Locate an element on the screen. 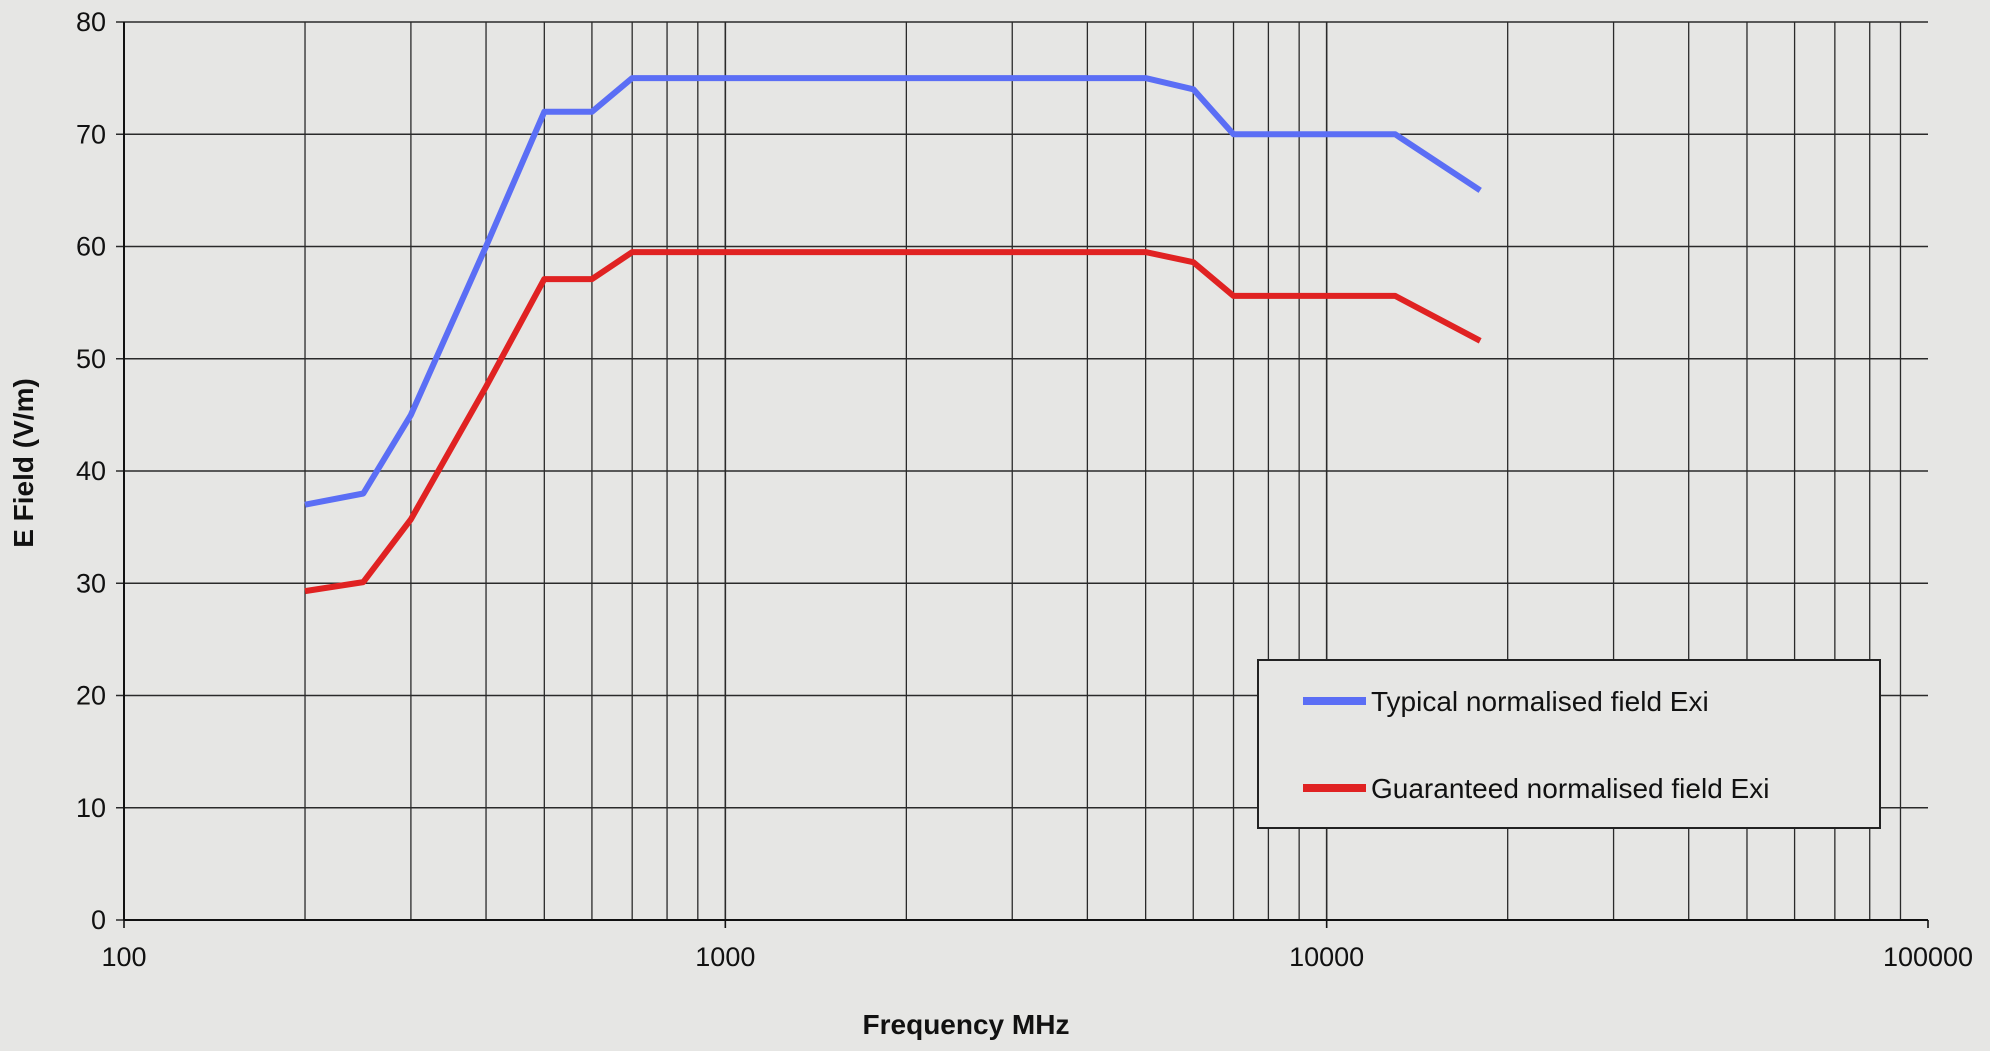 This screenshot has width=1990, height=1051. y-tick-label: 60 is located at coordinates (91, 247).